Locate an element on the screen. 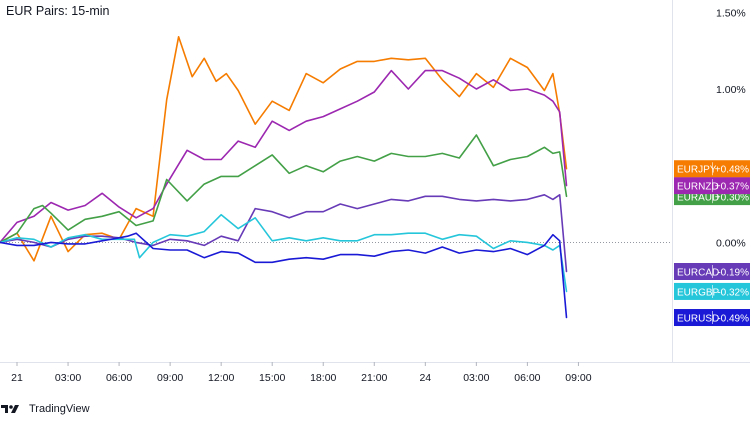 This screenshot has height=430, width=750. series-label-eurusd: EURUSD-0.49% is located at coordinates (712, 318).